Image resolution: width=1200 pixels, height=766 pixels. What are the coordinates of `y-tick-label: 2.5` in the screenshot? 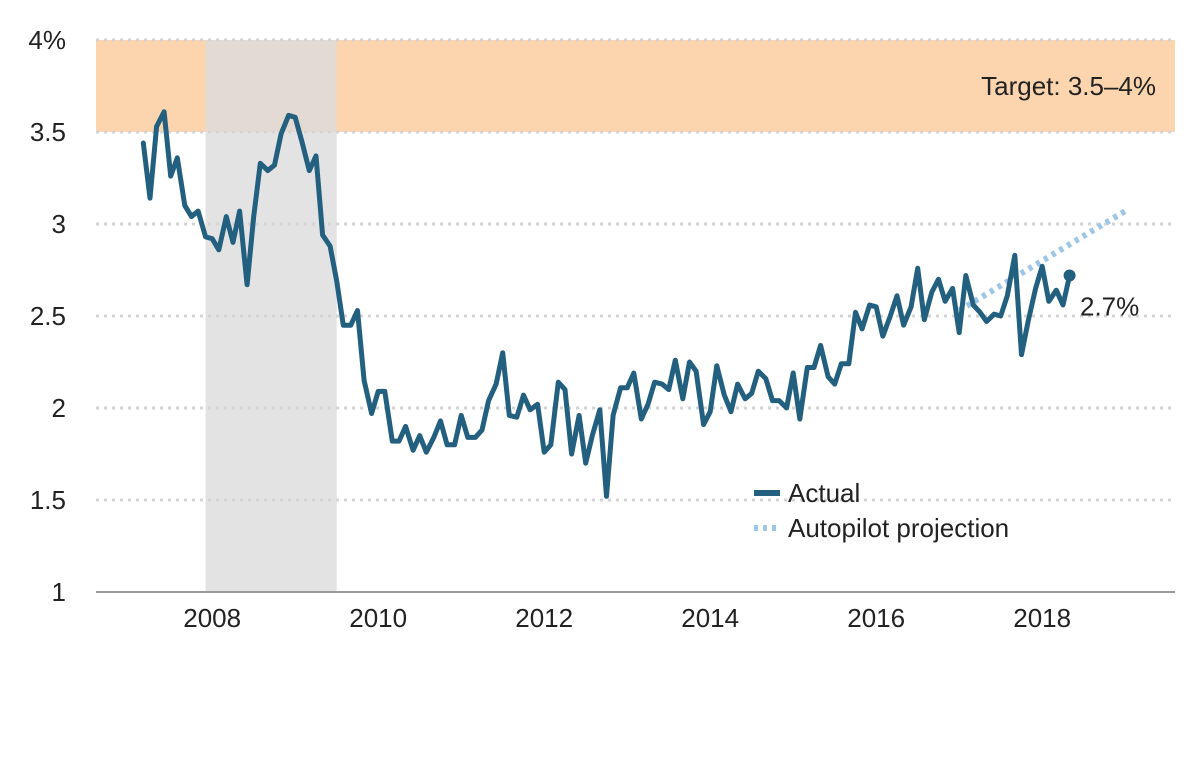 It's located at (48, 316).